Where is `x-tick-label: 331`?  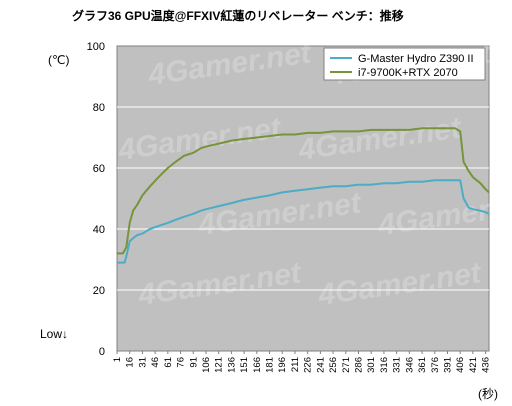
x-tick-label: 331 is located at coordinates (397, 365).